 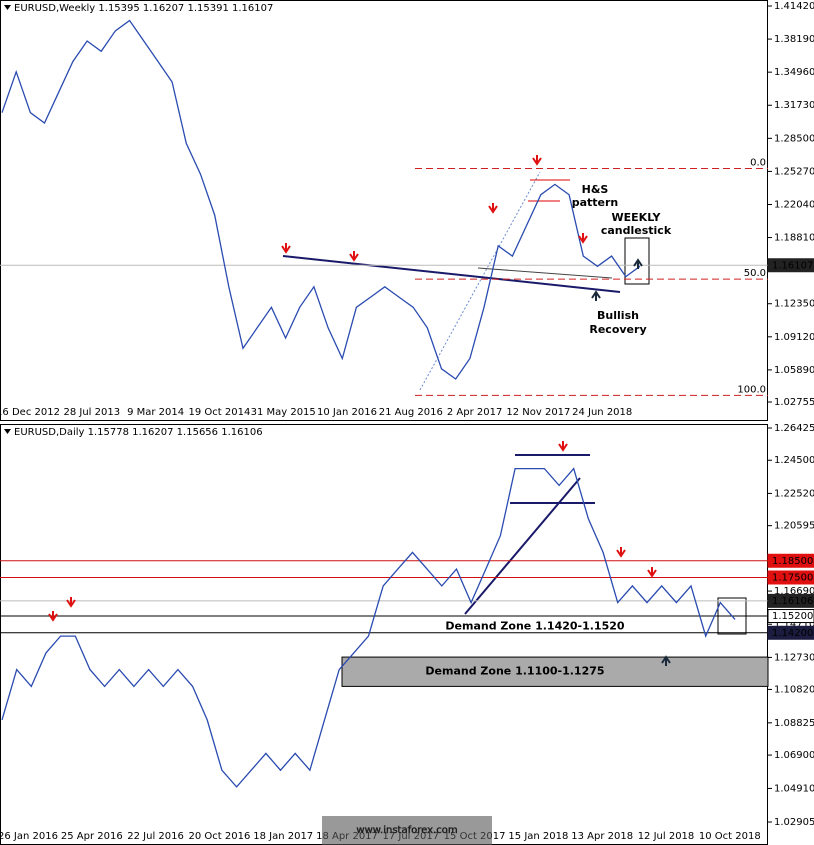 I want to click on annotation: candlestick, so click(x=636, y=230).